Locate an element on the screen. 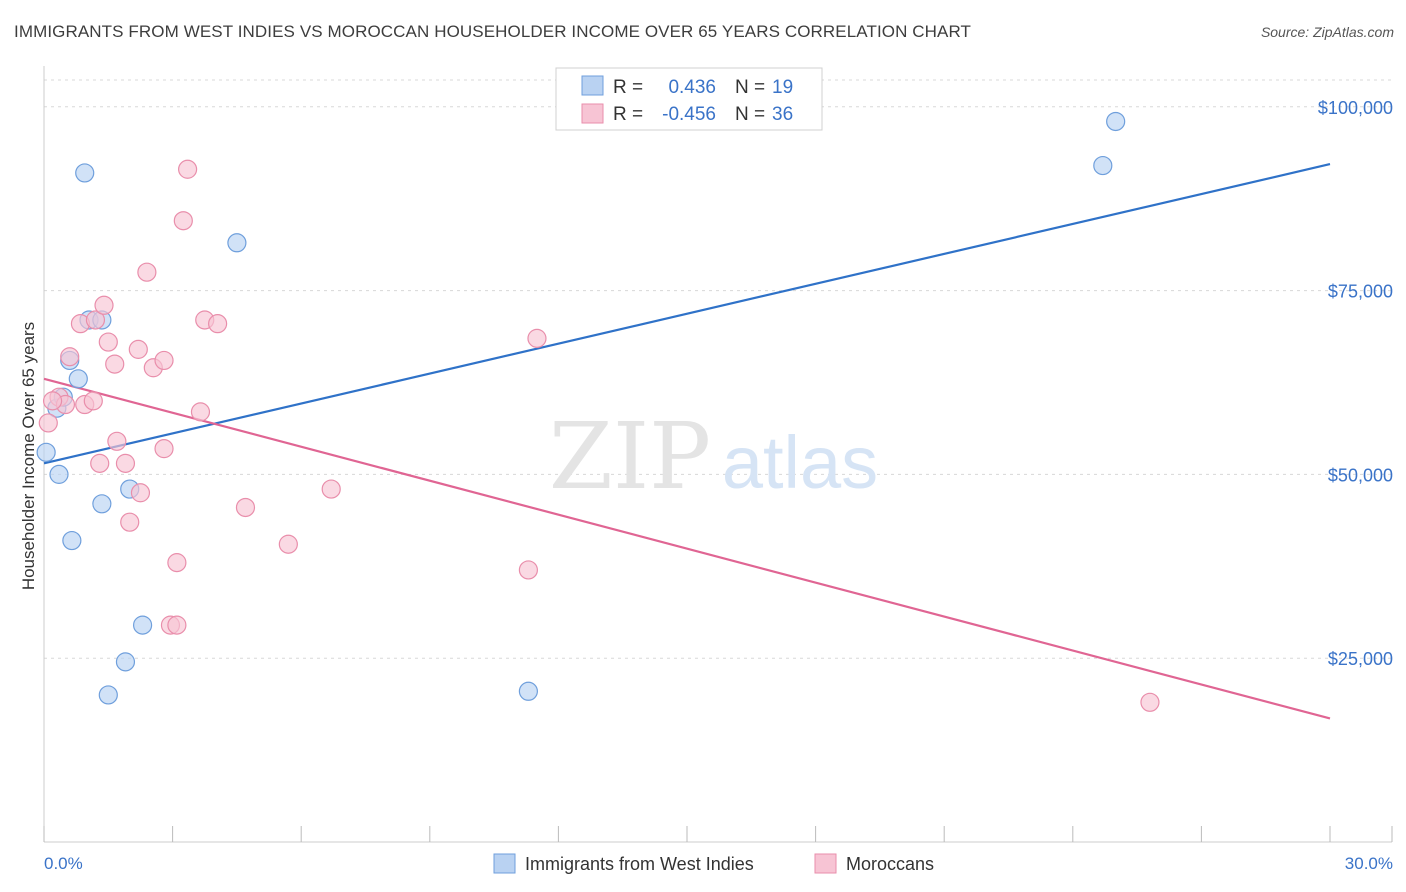  legend-r-value-2: -0.456 is located at coordinates (689, 114).